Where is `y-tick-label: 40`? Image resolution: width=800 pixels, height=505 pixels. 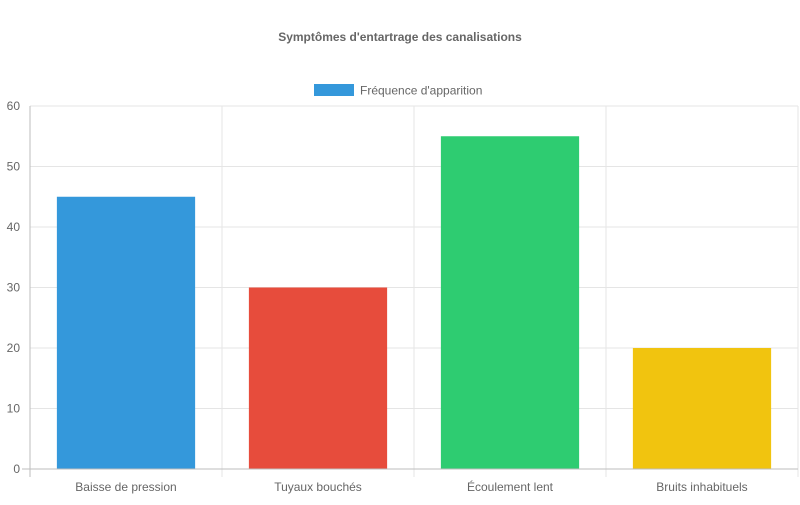
y-tick-label: 40 is located at coordinates (14, 227).